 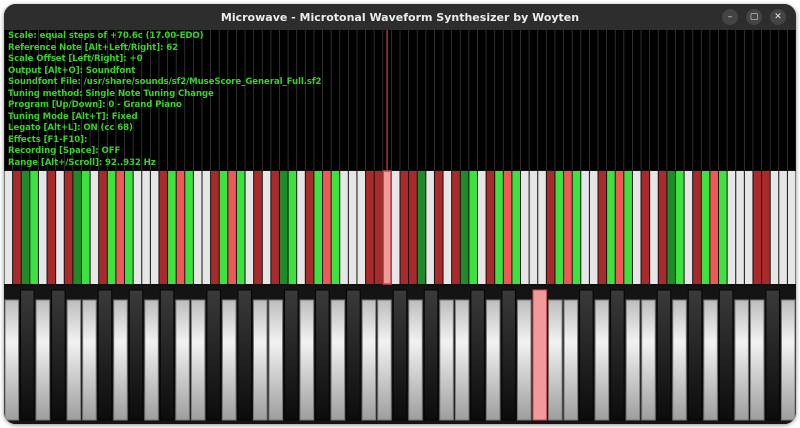 I want to click on close-button: ✕, so click(x=778, y=17).